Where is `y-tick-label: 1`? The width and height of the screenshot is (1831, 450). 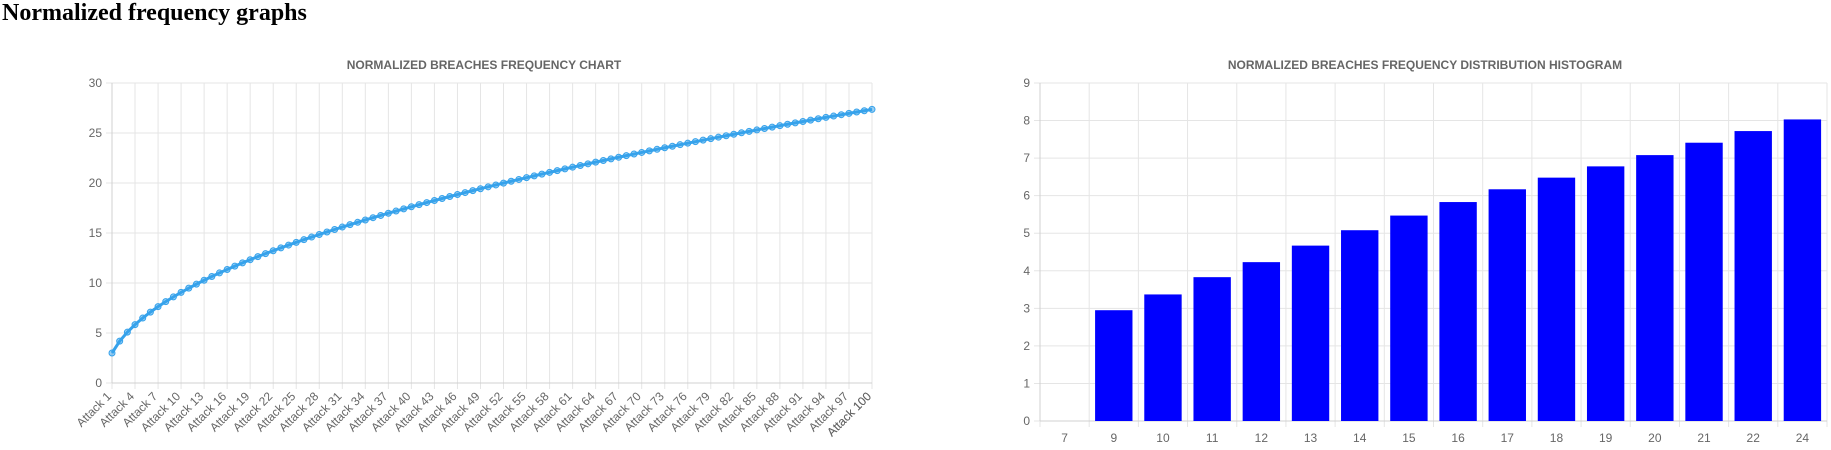 y-tick-label: 1 is located at coordinates (1026, 383).